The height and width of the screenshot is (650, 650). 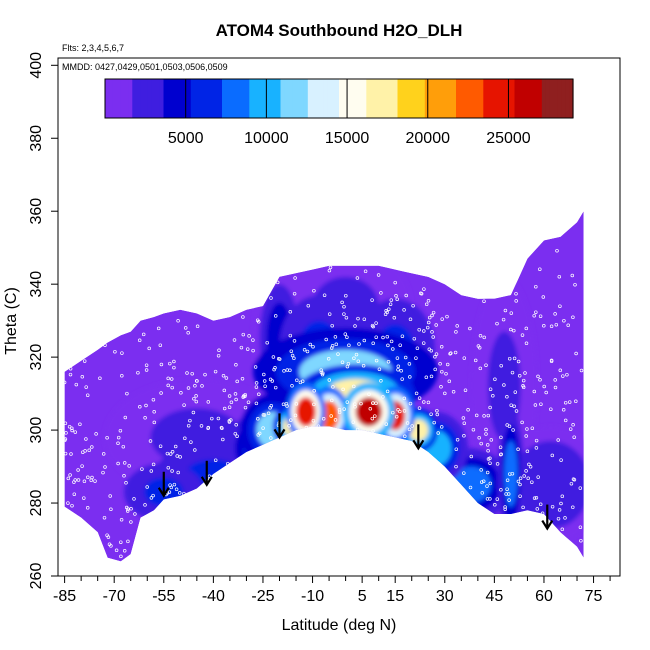 I want to click on tropopause-arrow, so click(x=418, y=437).